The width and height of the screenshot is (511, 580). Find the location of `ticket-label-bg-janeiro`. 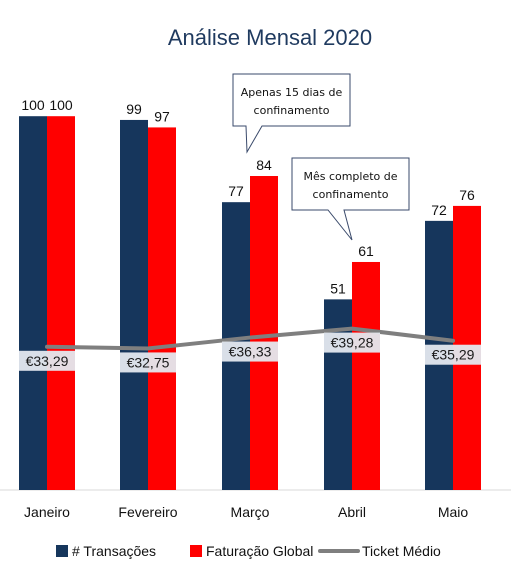

ticket-label-bg-janeiro is located at coordinates (47, 360).